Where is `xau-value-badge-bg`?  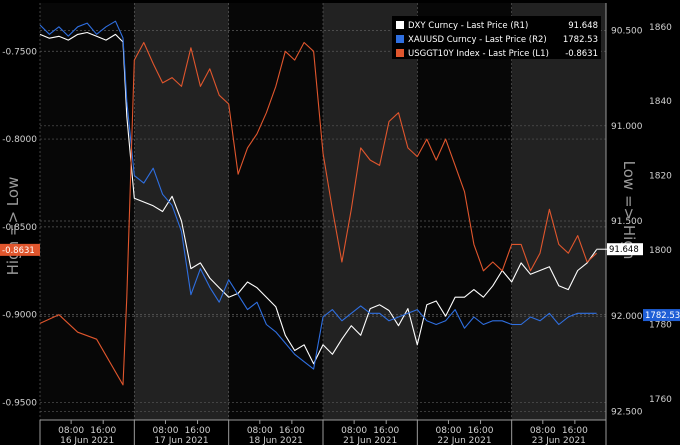 xau-value-badge-bg is located at coordinates (661, 315).